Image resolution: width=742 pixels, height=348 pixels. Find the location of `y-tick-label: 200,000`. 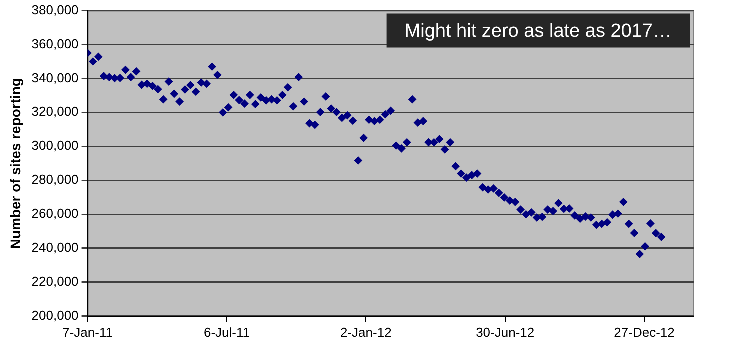

y-tick-label: 200,000 is located at coordinates (55, 315).